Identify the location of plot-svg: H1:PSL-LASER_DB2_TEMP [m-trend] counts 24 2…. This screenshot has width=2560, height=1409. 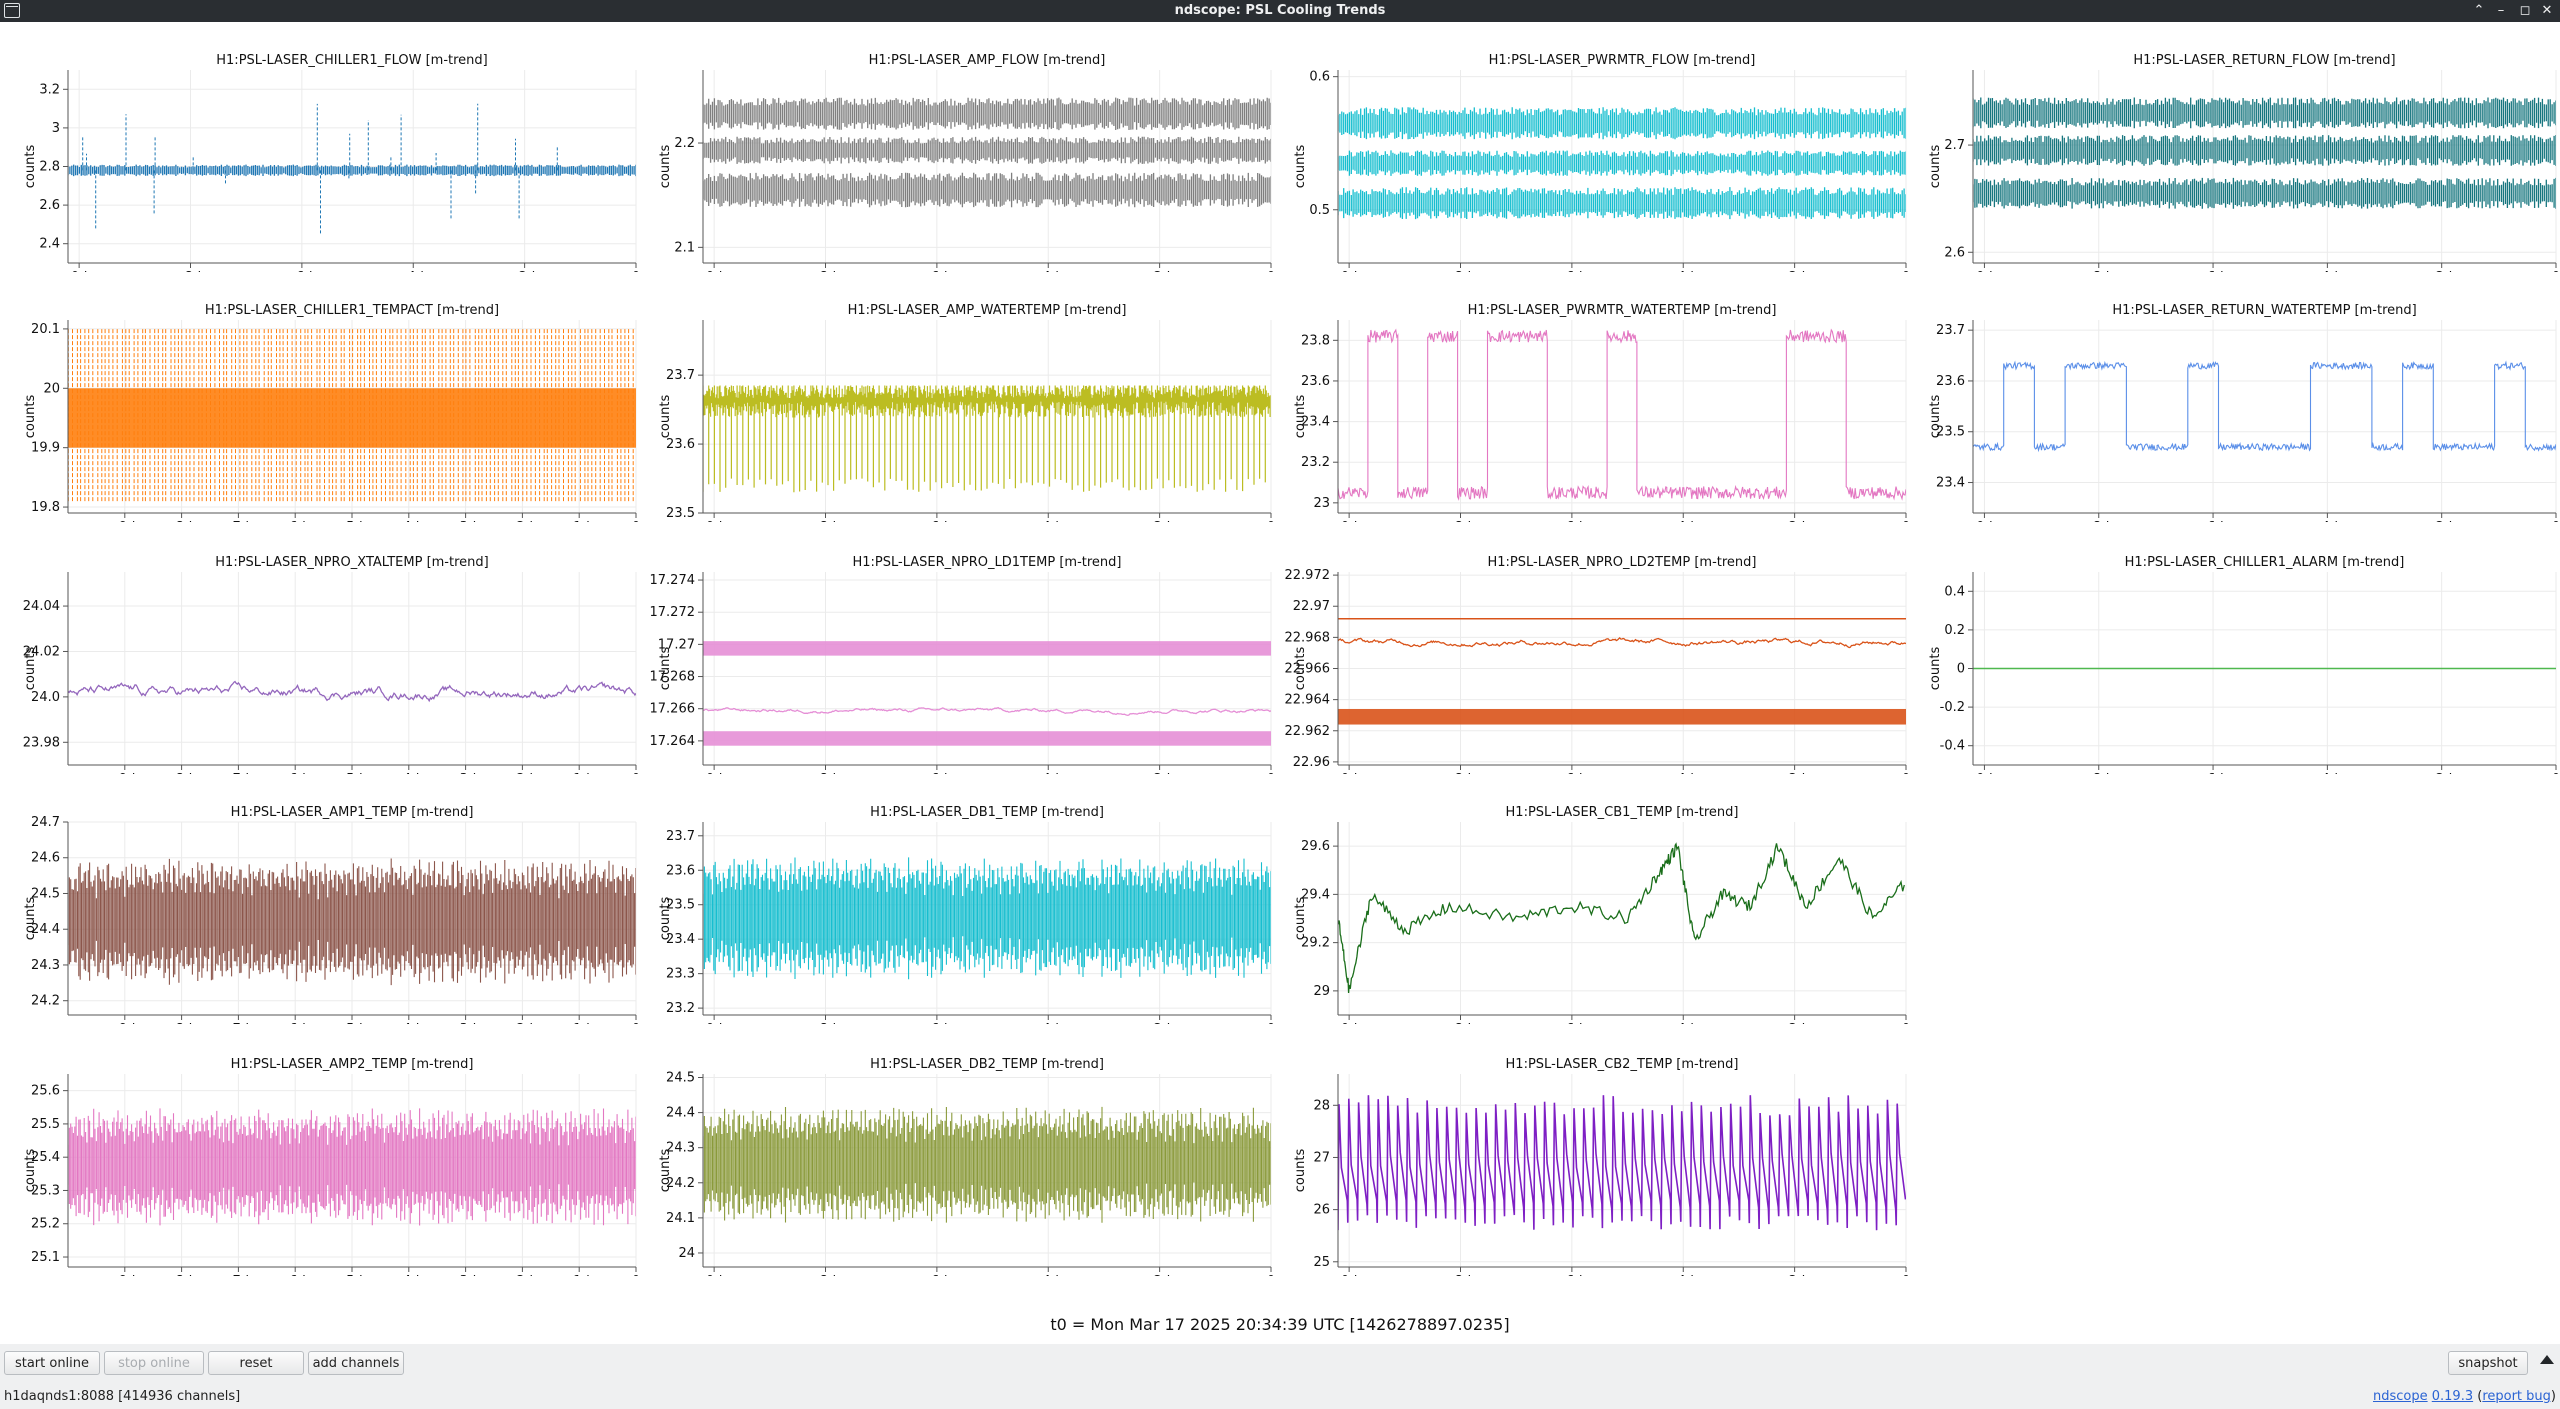
(955, 1151).